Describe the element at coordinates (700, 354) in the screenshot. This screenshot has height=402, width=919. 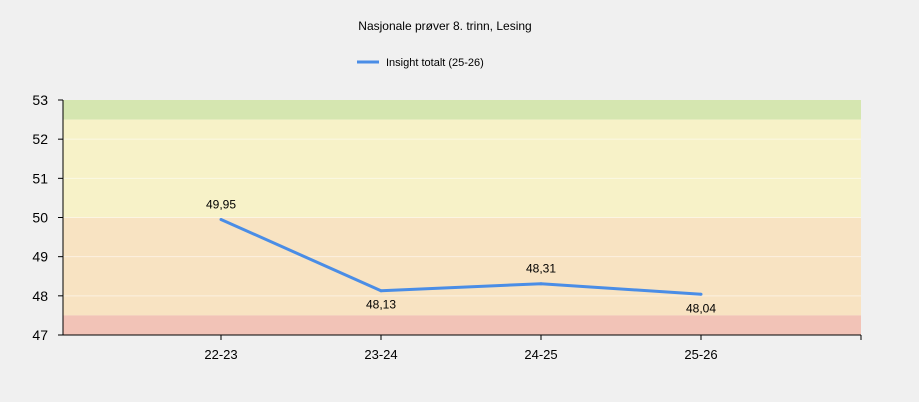
I see `x-tick-label: 25-26` at that location.